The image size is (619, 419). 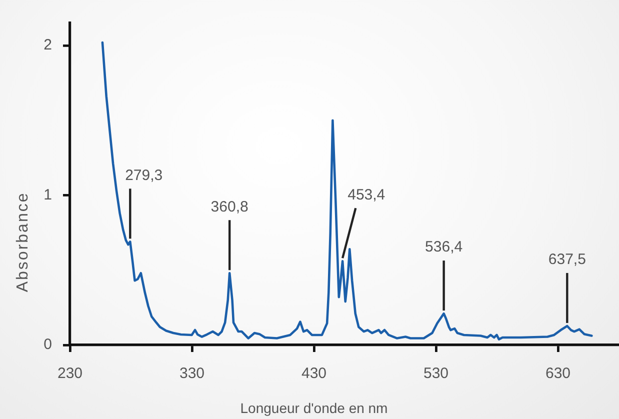 I want to click on y-axis-title: Absorbance, so click(x=23, y=242).